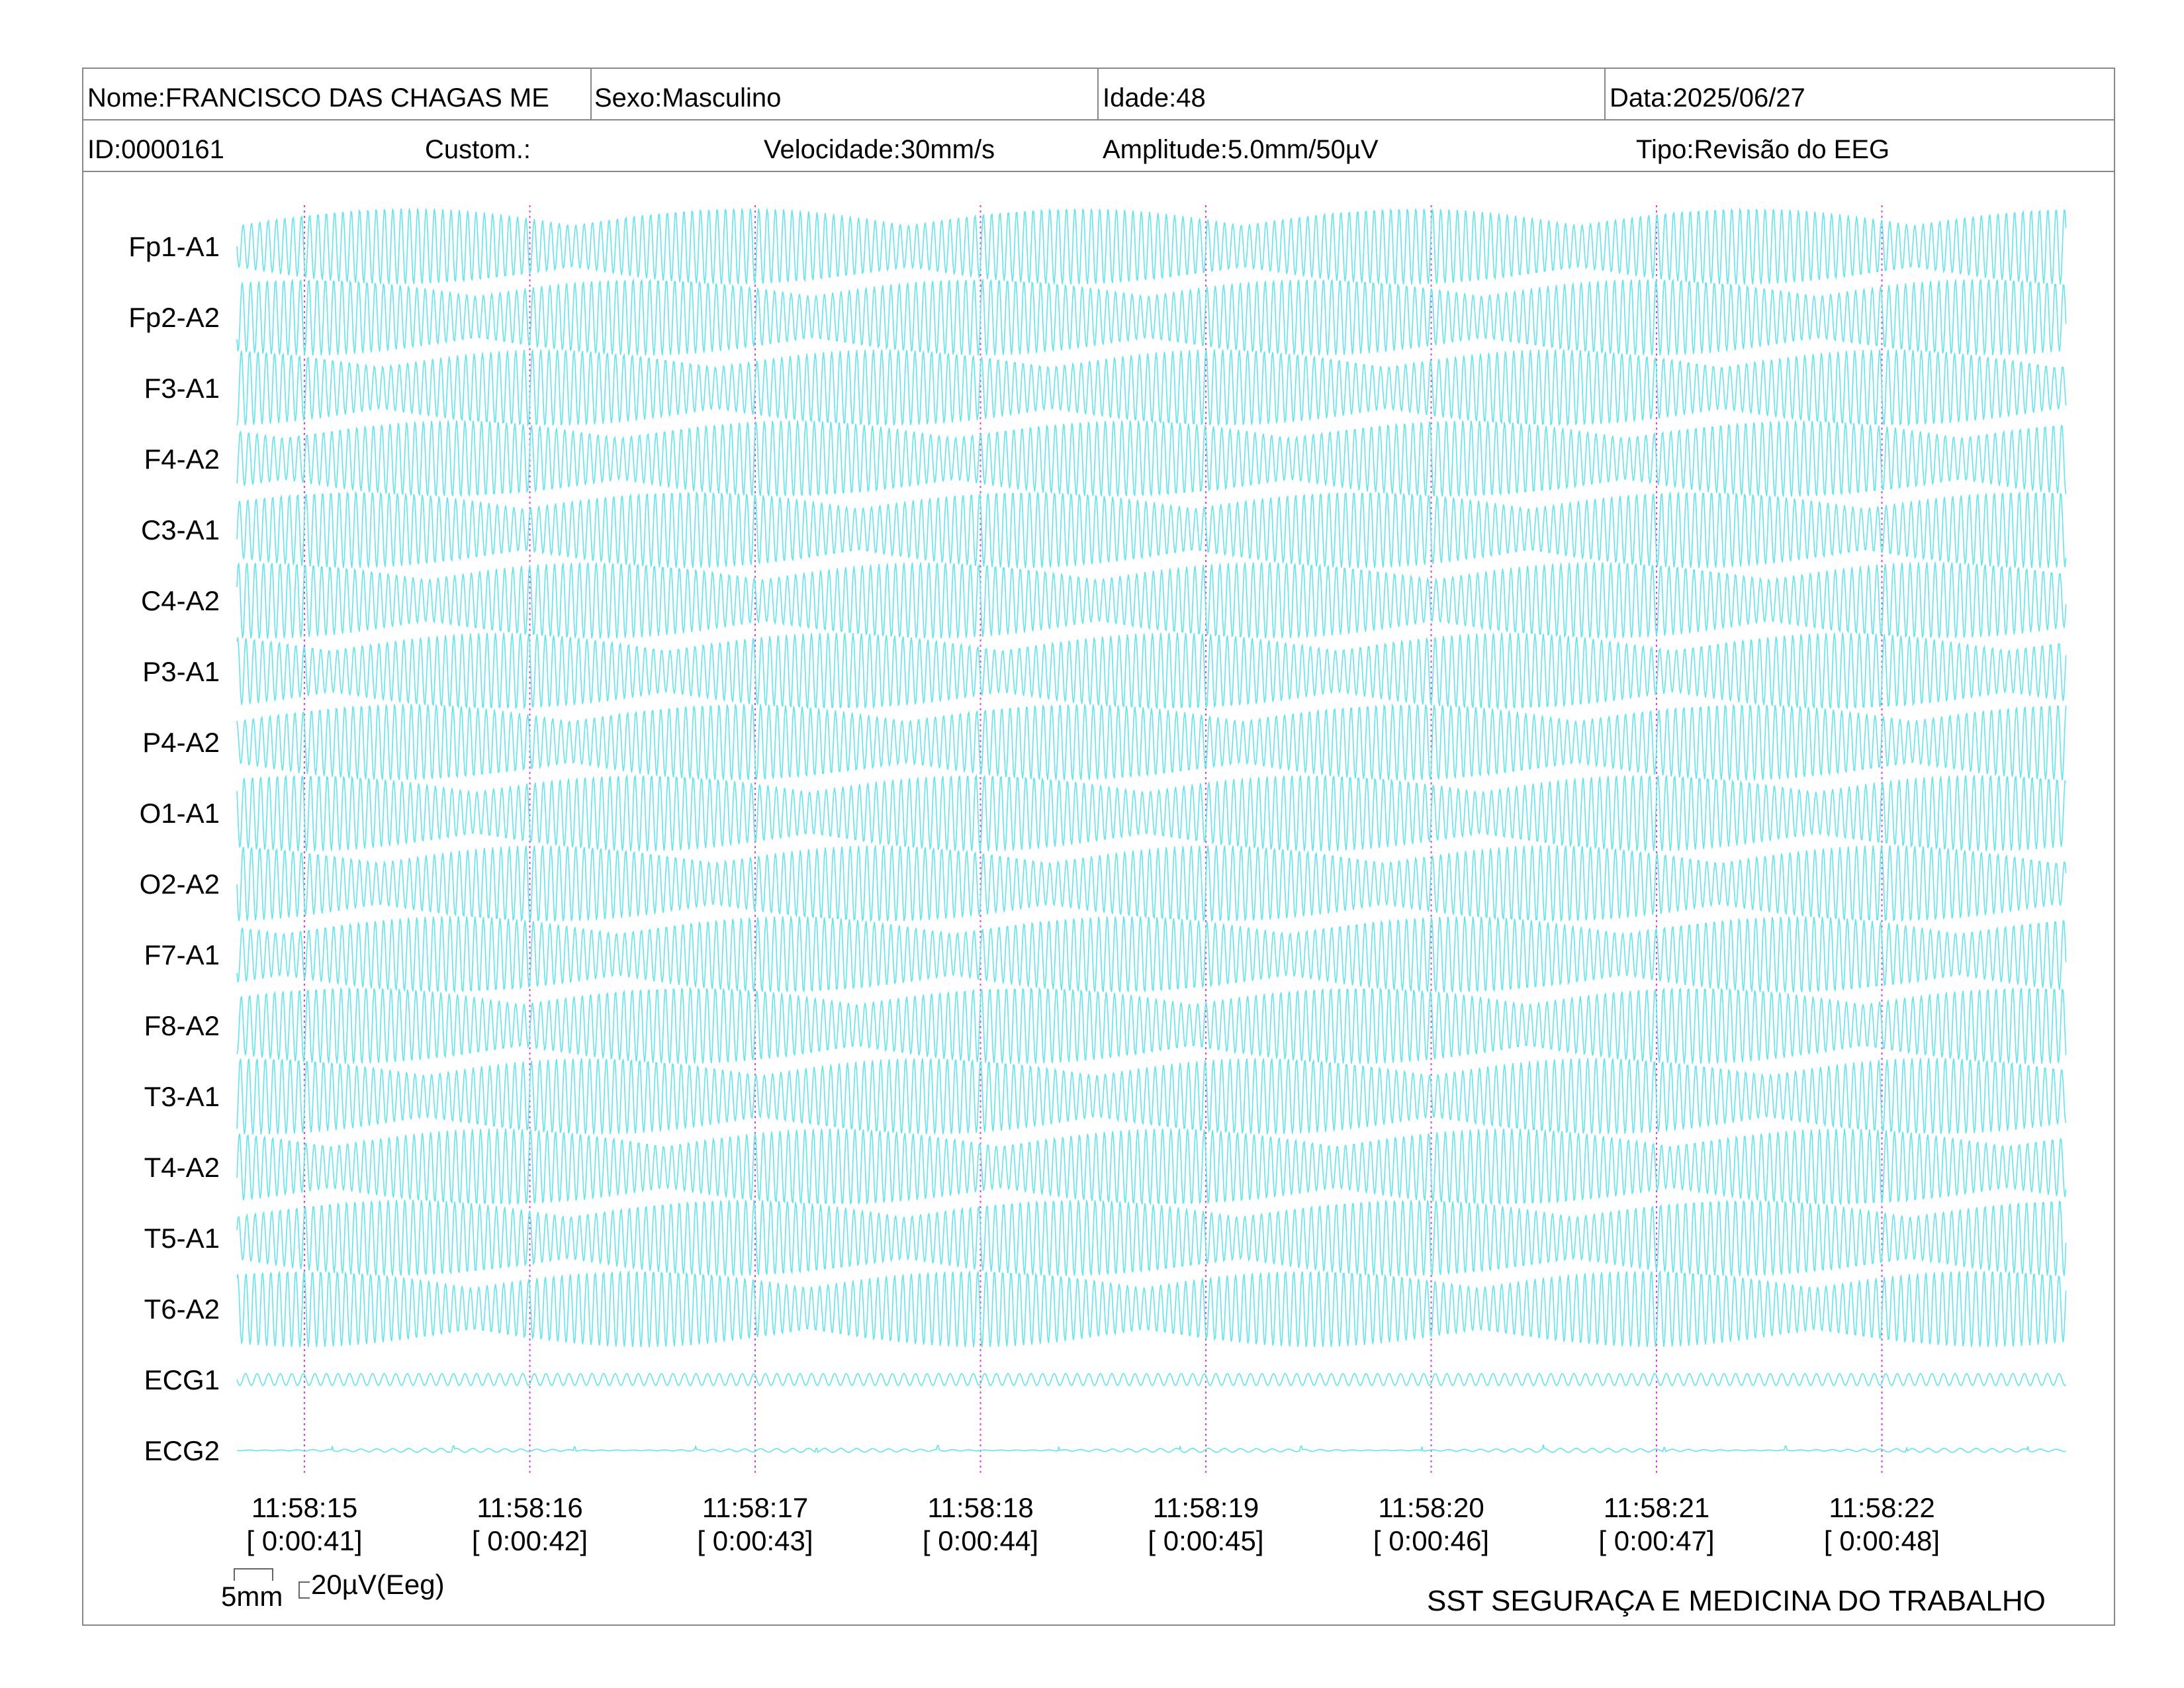  Describe the element at coordinates (1154, 98) in the screenshot. I see `patient-age: Idade:48` at that location.